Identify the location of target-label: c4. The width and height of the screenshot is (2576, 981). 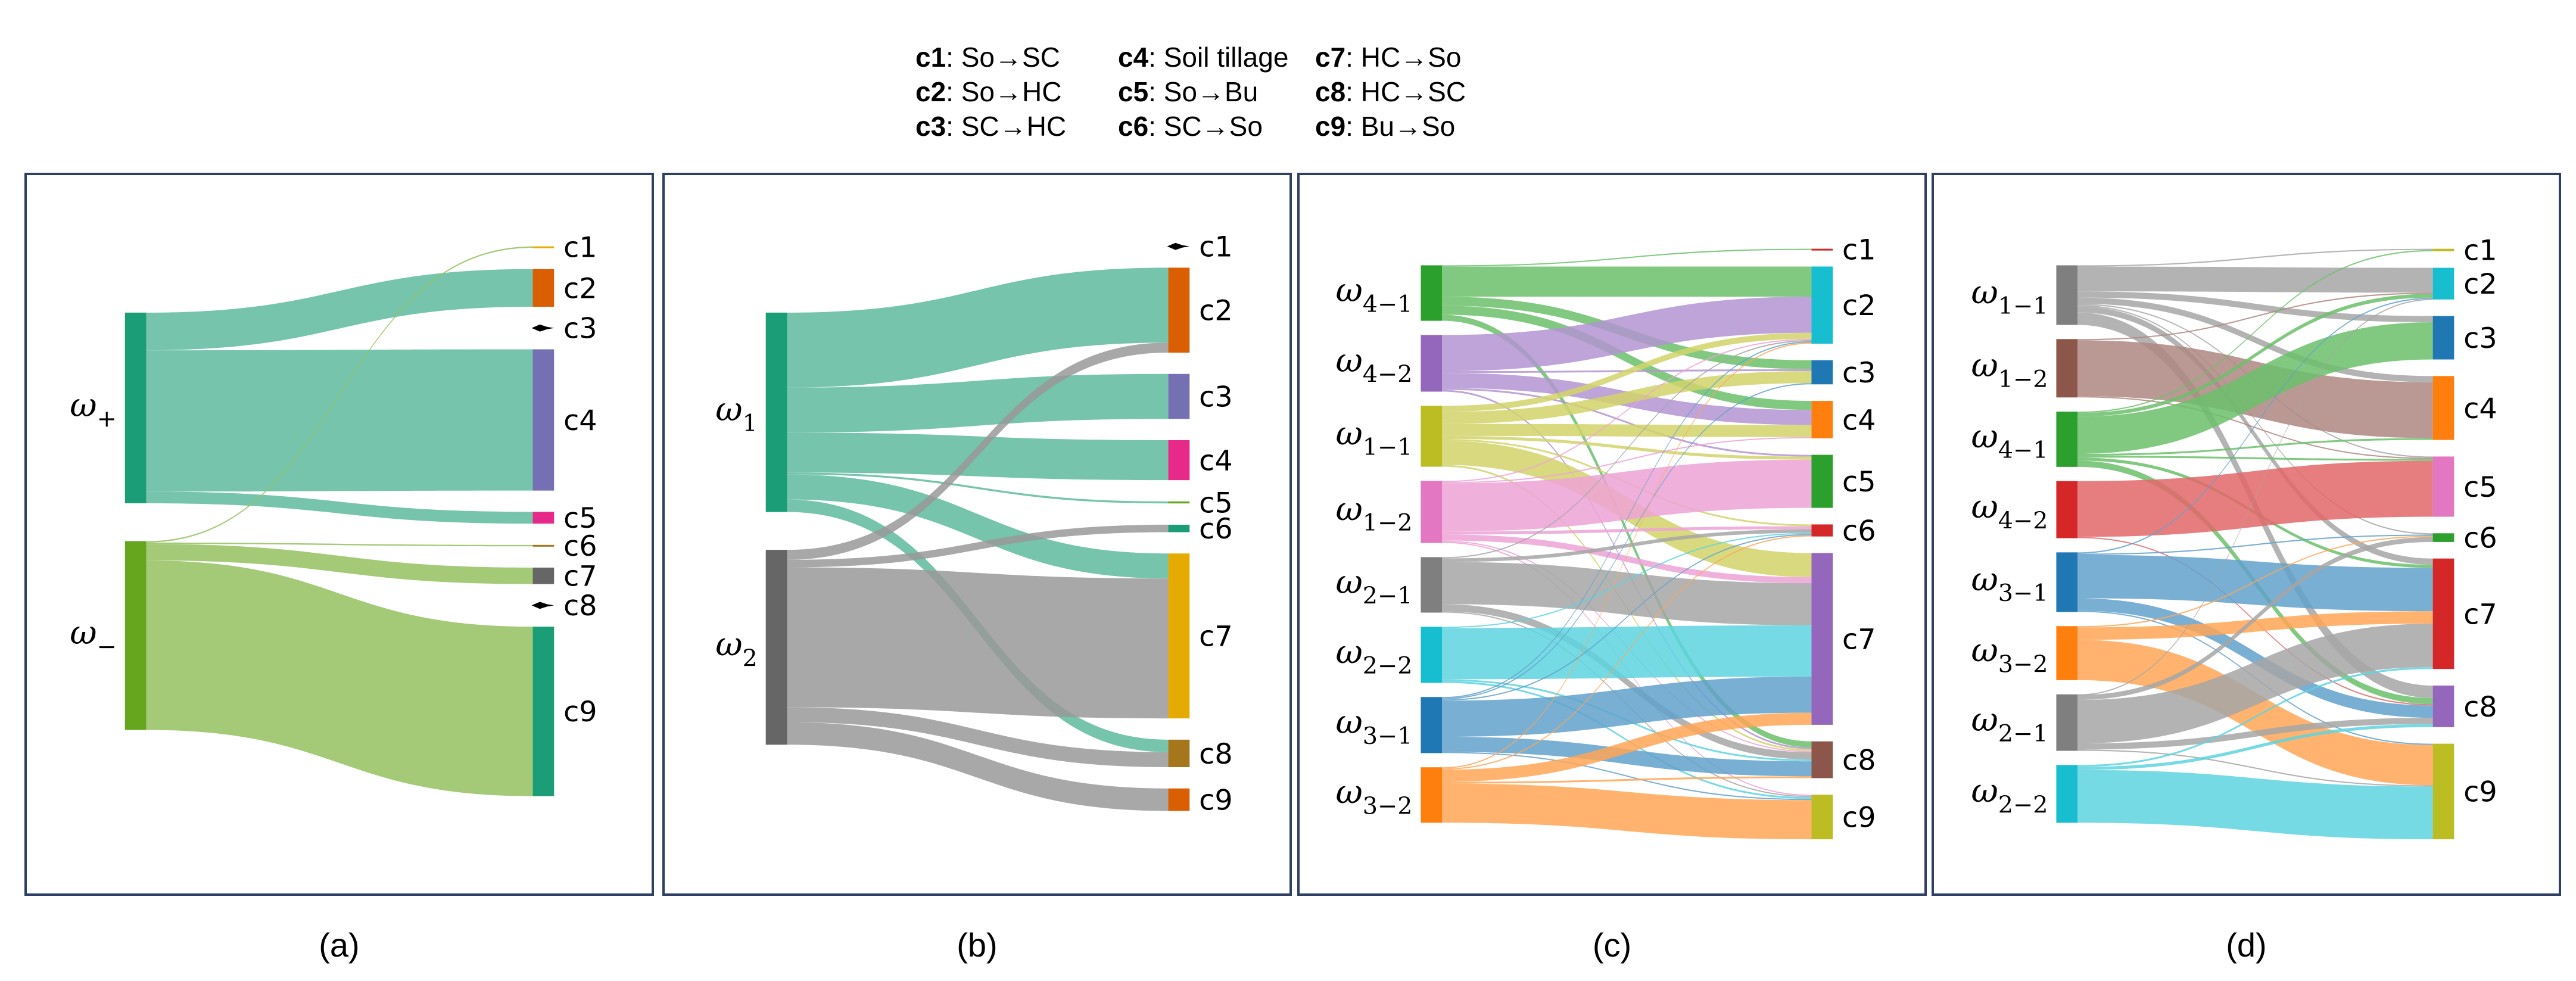
(580, 420).